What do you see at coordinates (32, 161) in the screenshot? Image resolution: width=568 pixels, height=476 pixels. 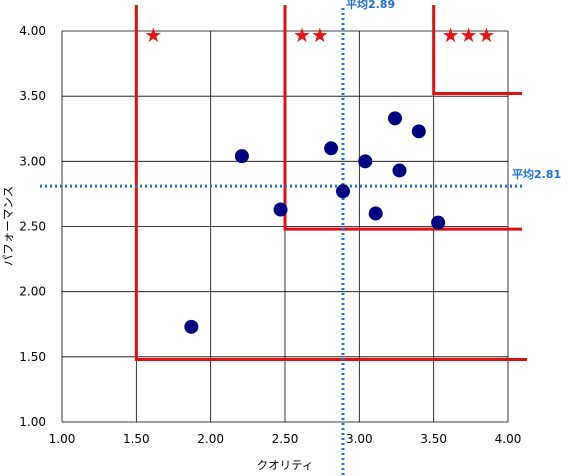 I see `y-tick-label: 3.00` at bounding box center [32, 161].